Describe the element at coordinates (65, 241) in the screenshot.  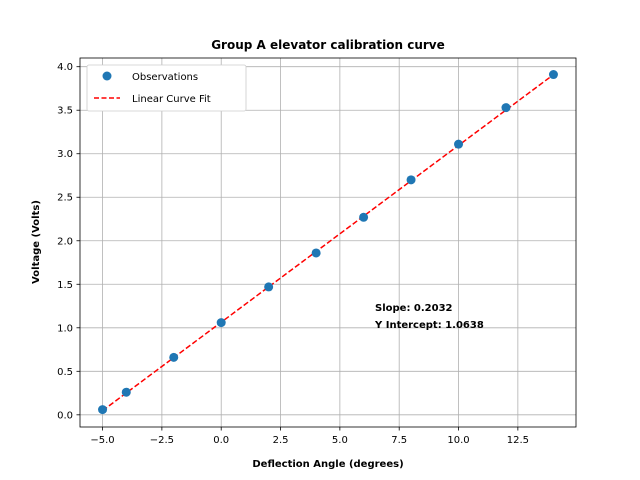
I see `y-tick-label: 2.0` at that location.